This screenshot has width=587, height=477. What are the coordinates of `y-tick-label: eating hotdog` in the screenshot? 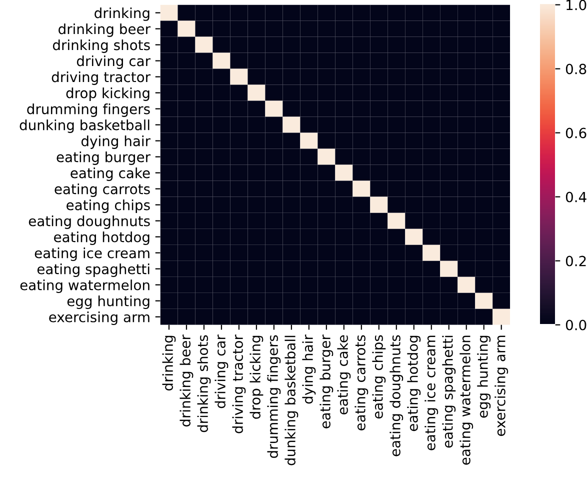 It's located at (102, 238).